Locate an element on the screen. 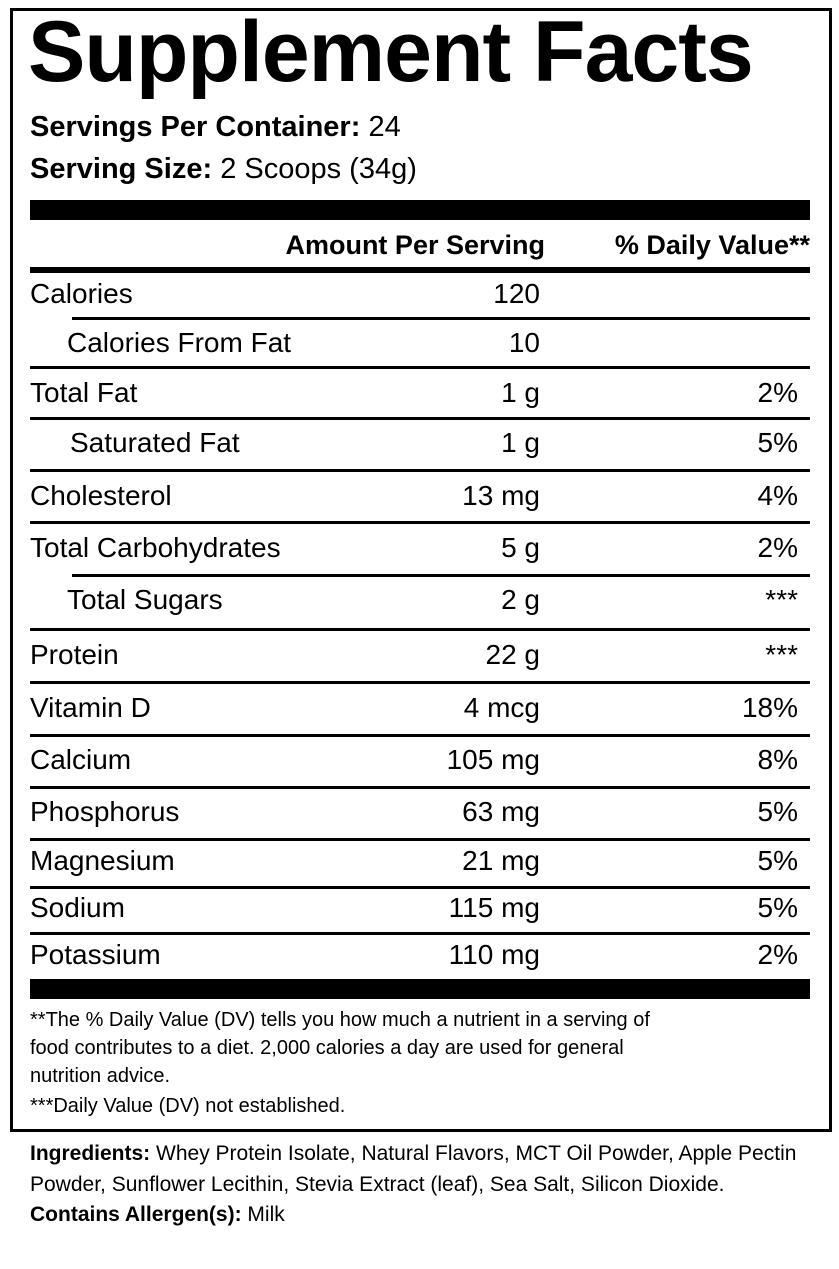  serving-size-value: 2 Scoops (34g) is located at coordinates (318, 169).